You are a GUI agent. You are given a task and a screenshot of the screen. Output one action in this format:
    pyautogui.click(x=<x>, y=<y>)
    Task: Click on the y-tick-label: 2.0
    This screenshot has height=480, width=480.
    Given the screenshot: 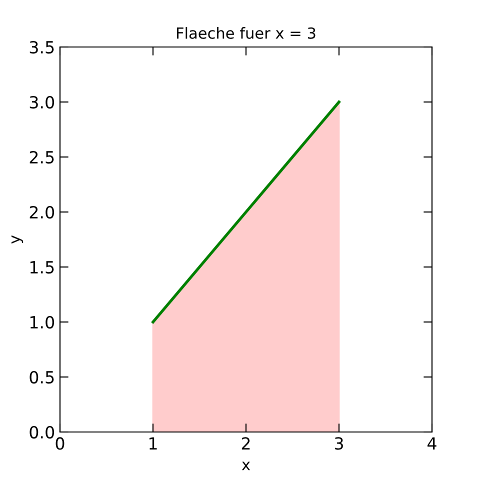 What is the action you would take?
    pyautogui.click(x=42, y=212)
    